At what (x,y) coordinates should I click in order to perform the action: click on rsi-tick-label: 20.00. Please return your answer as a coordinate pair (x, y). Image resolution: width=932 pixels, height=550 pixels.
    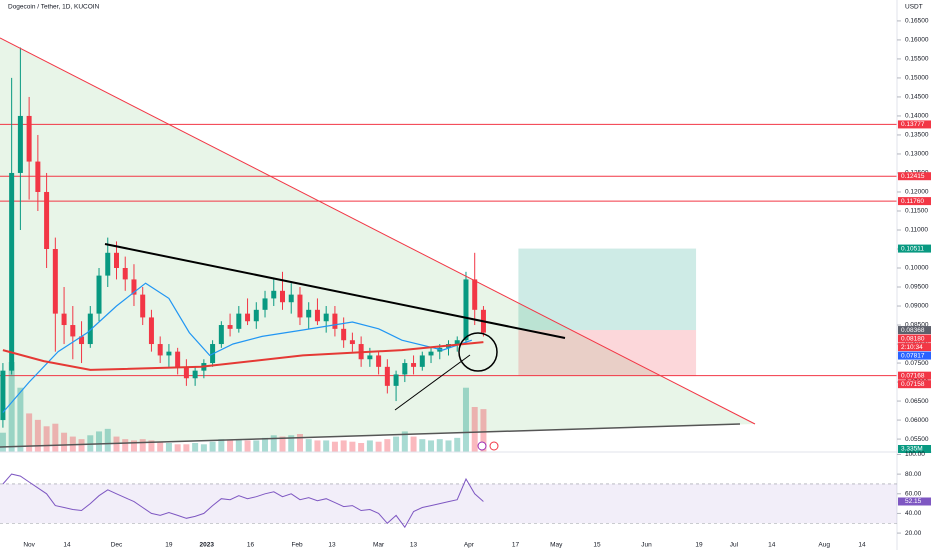
    Looking at the image, I should click on (913, 533).